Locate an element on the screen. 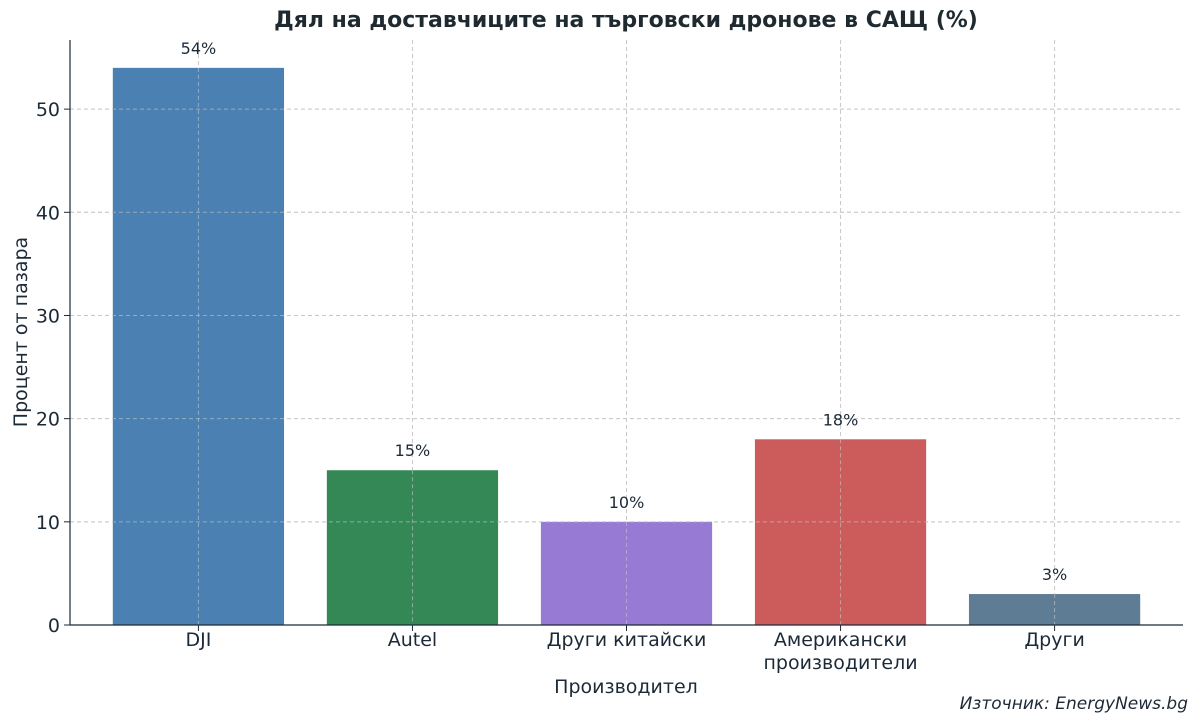 The width and height of the screenshot is (1200, 726). source-note: Източник: EnergyNews.bg is located at coordinates (1073, 704).